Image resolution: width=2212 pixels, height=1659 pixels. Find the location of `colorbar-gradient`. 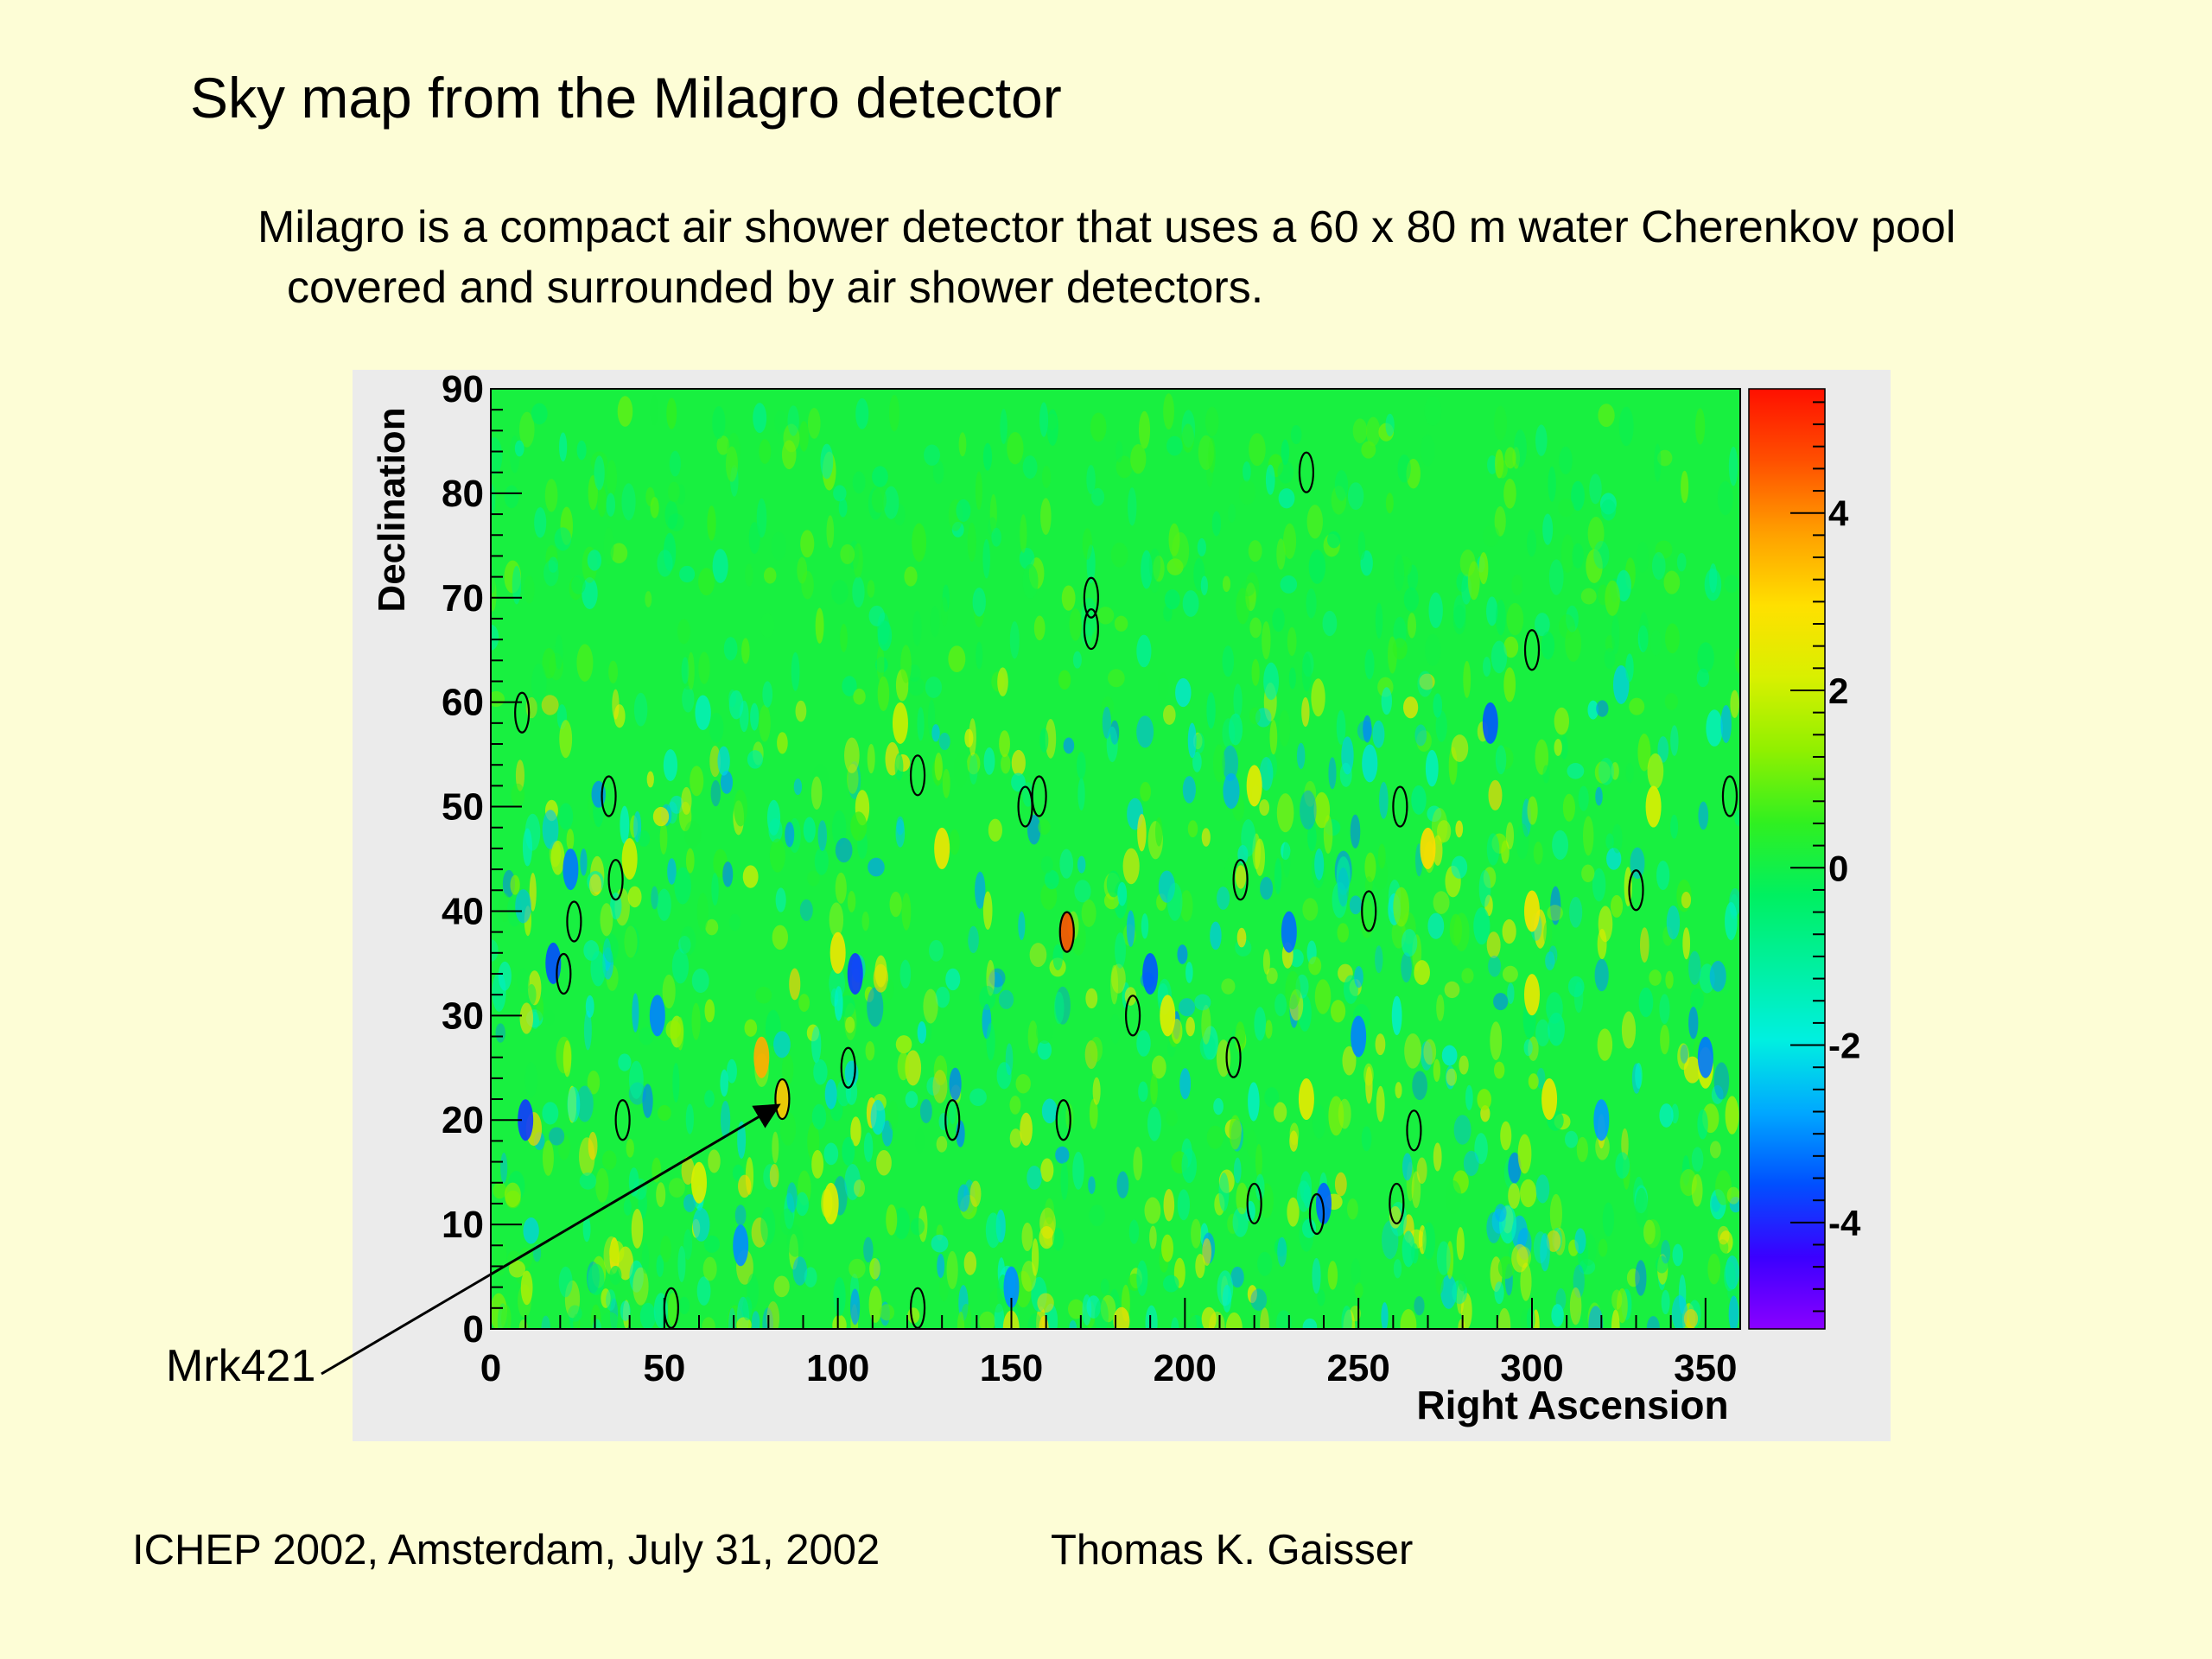

colorbar-gradient is located at coordinates (1787, 859).